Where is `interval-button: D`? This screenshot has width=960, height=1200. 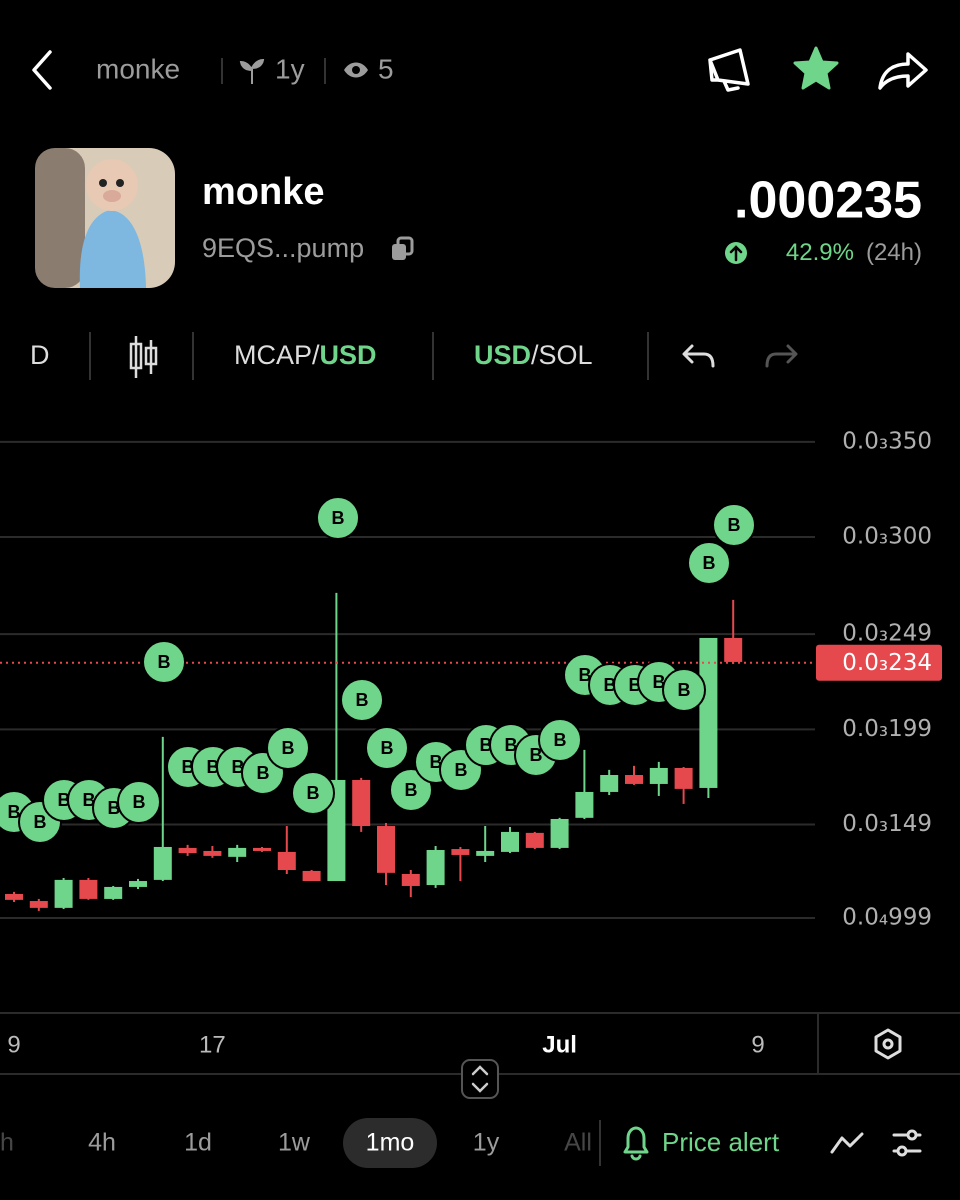 interval-button: D is located at coordinates (40, 355).